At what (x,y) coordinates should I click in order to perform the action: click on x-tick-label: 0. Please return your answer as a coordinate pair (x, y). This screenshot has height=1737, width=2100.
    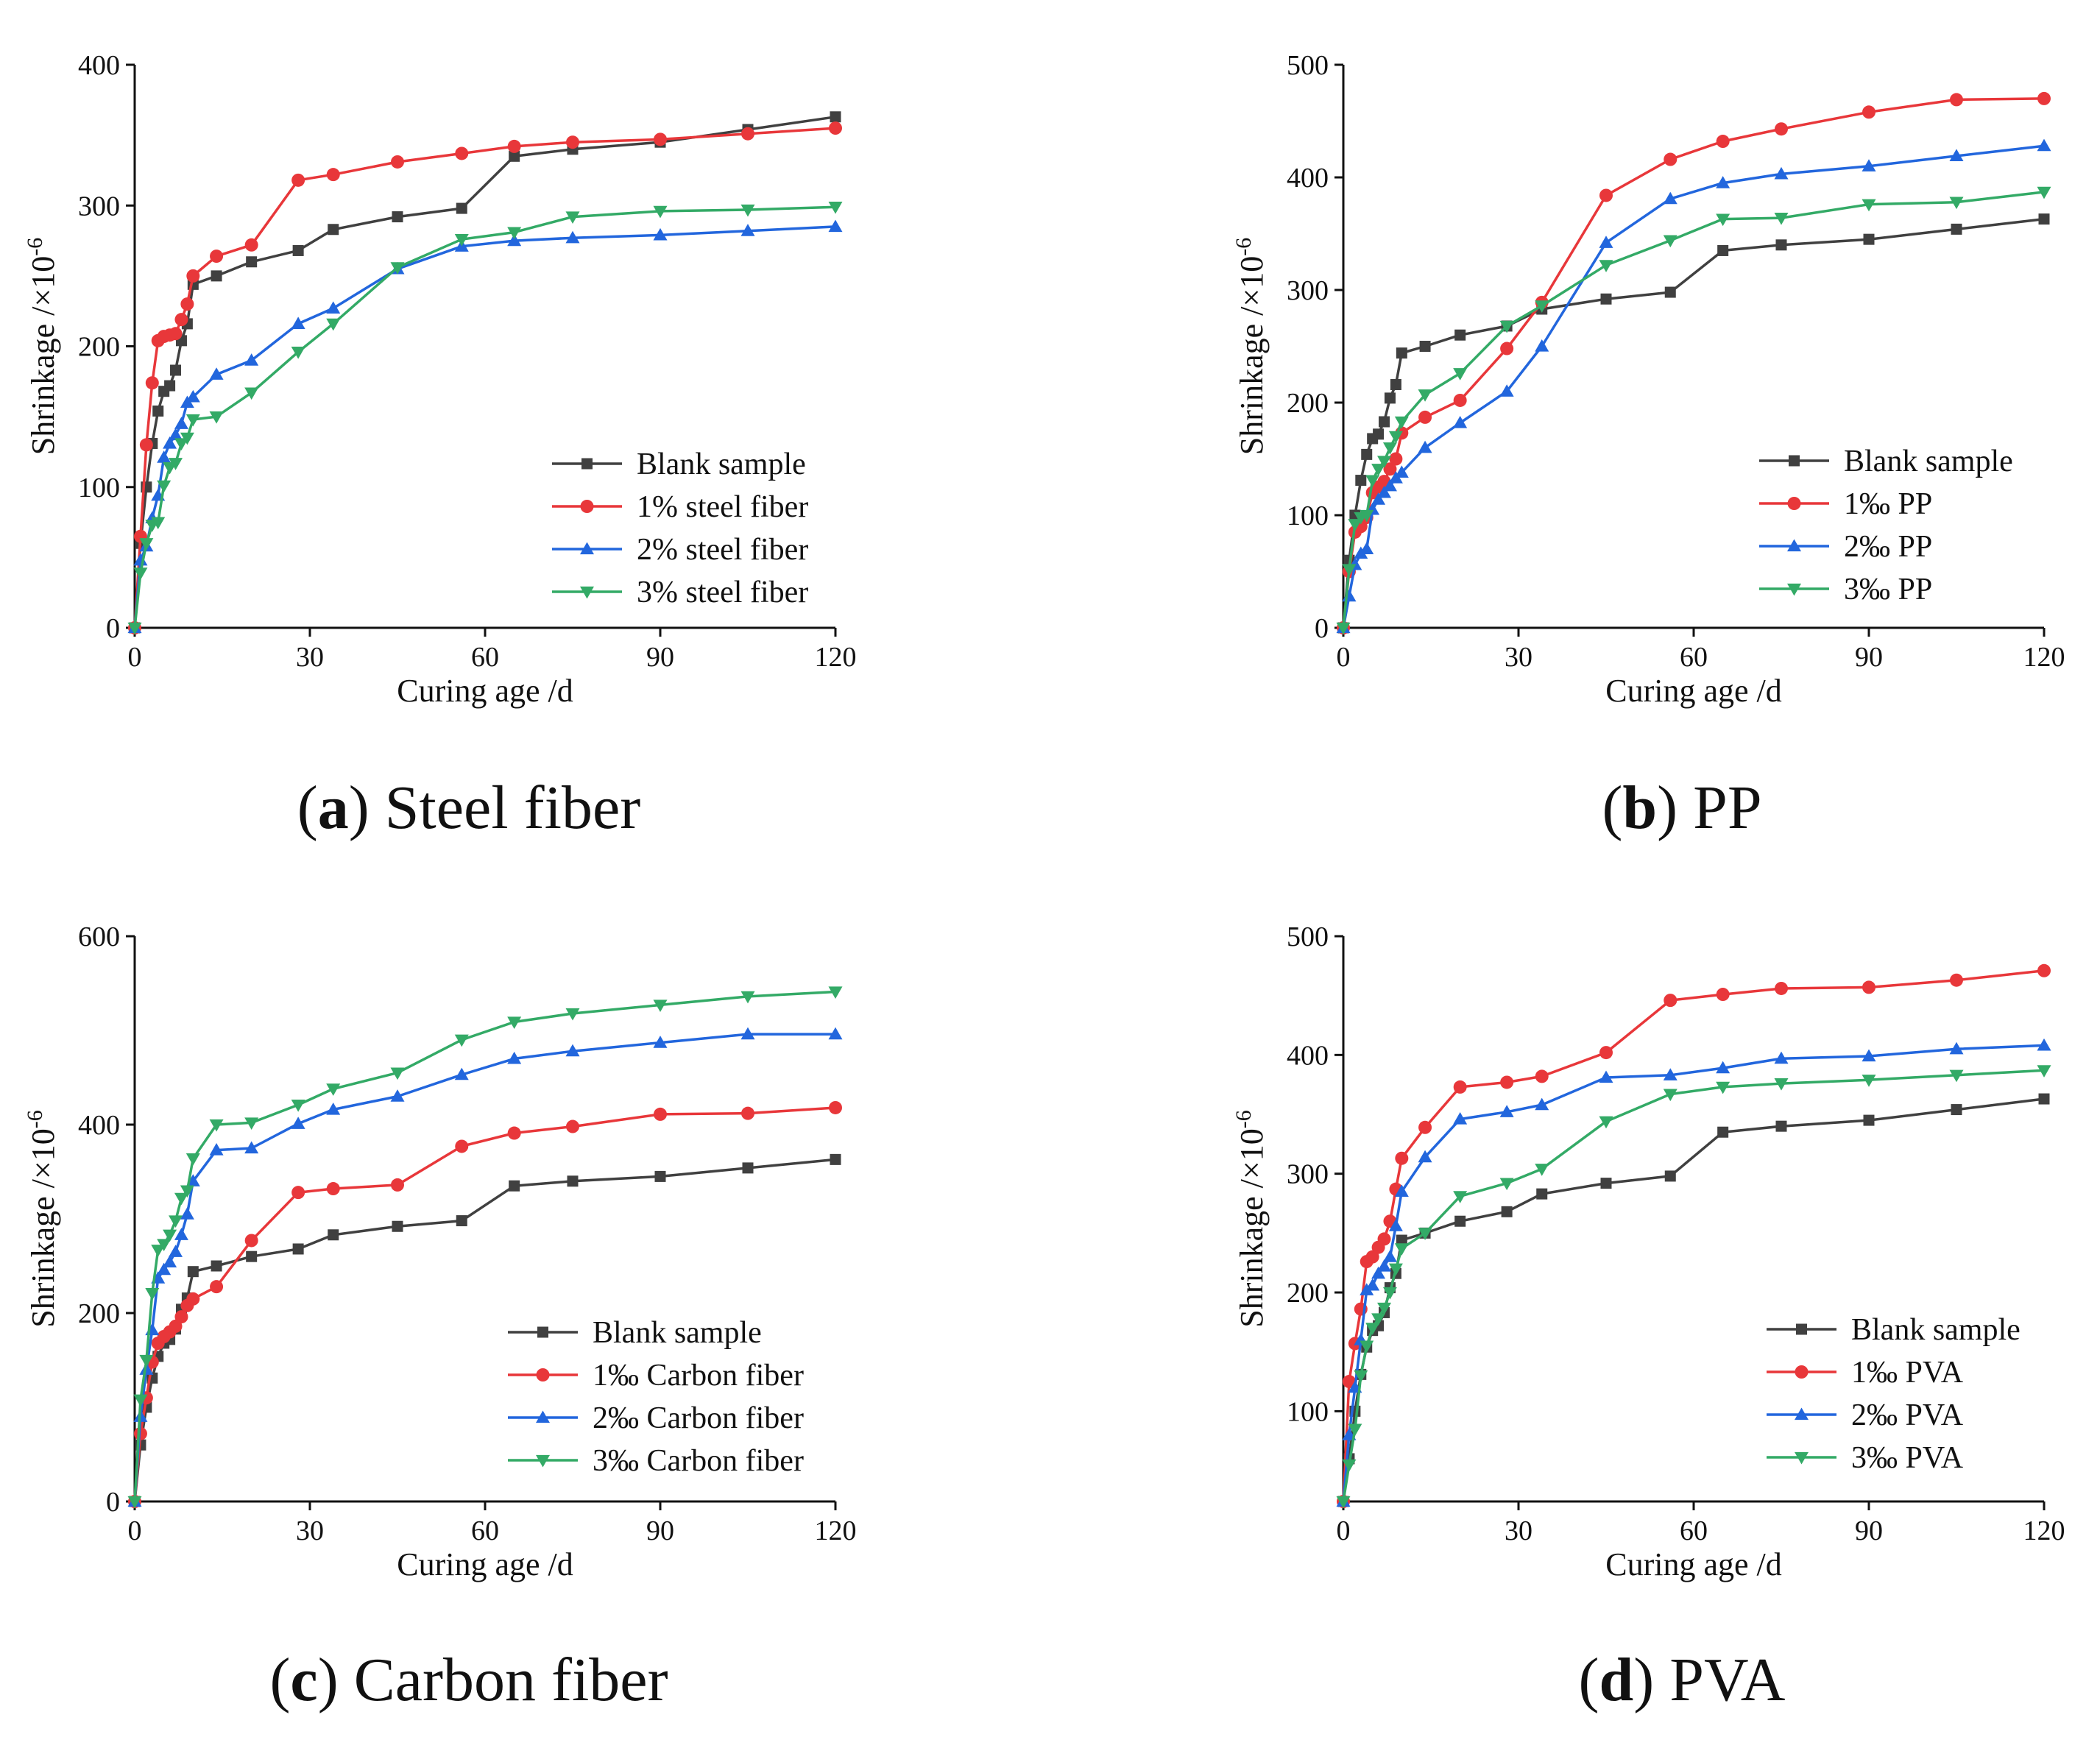
    Looking at the image, I should click on (1344, 657).